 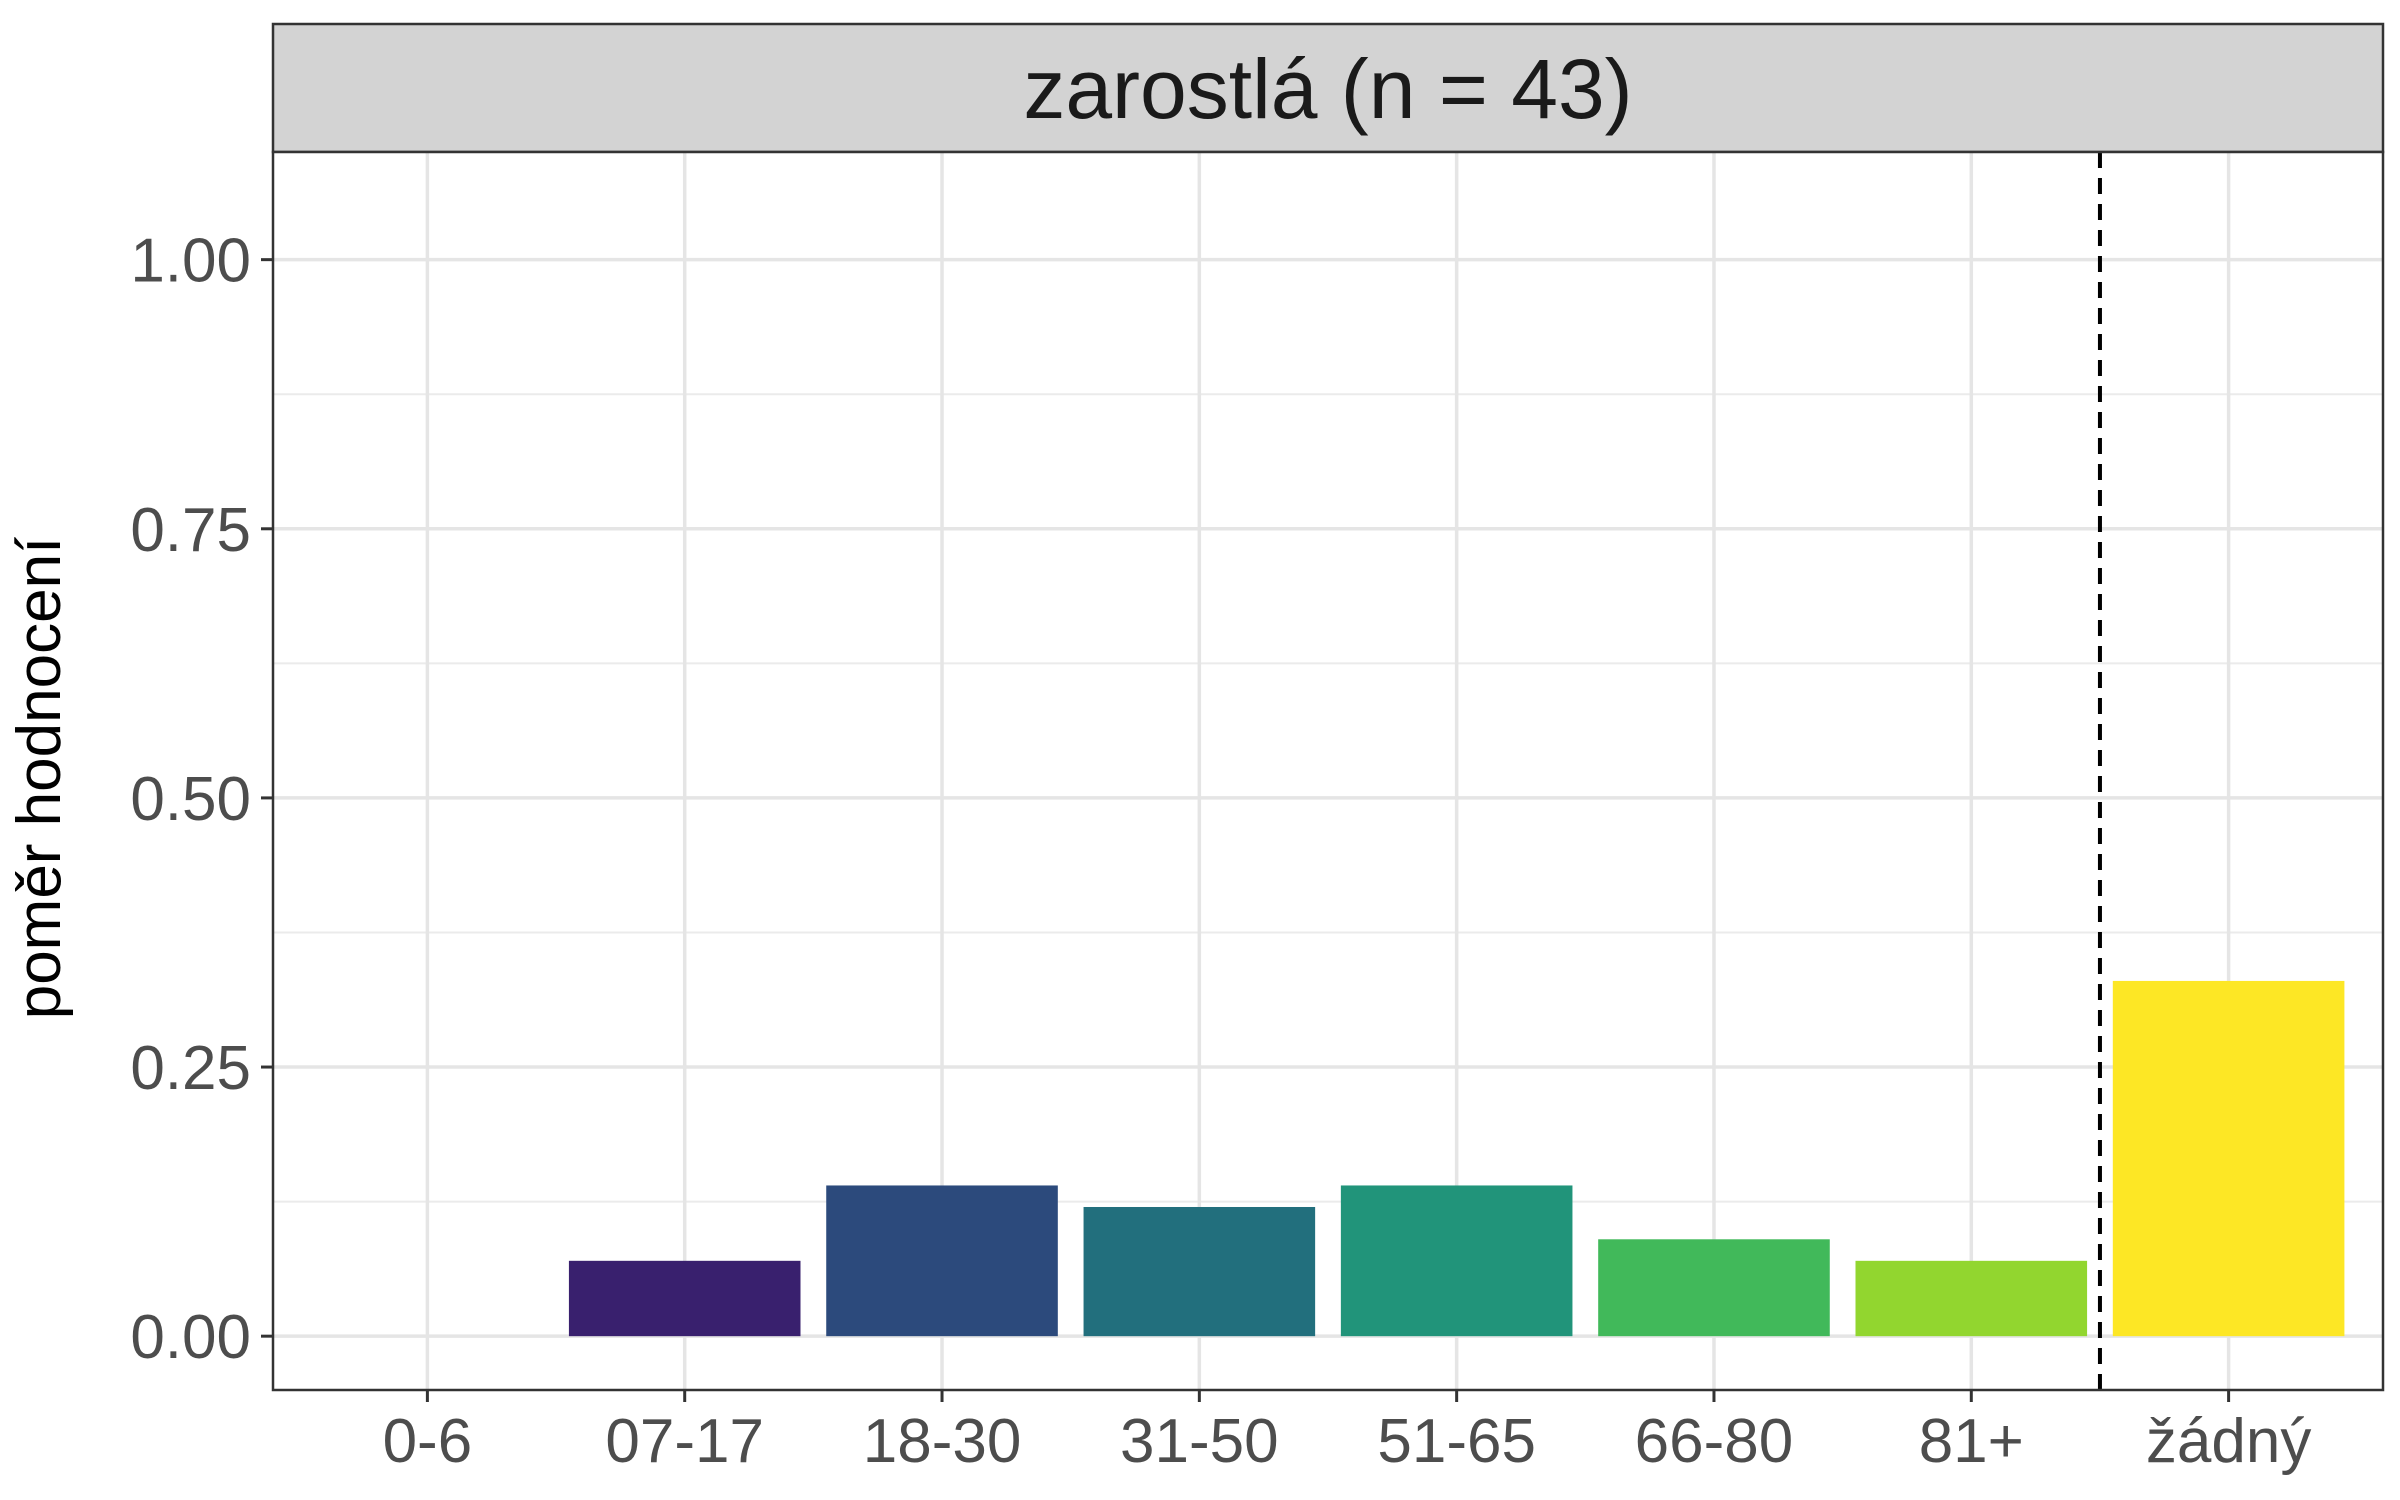 I want to click on facet-strip-title: zarostlá (n = 43), so click(x=1327, y=89).